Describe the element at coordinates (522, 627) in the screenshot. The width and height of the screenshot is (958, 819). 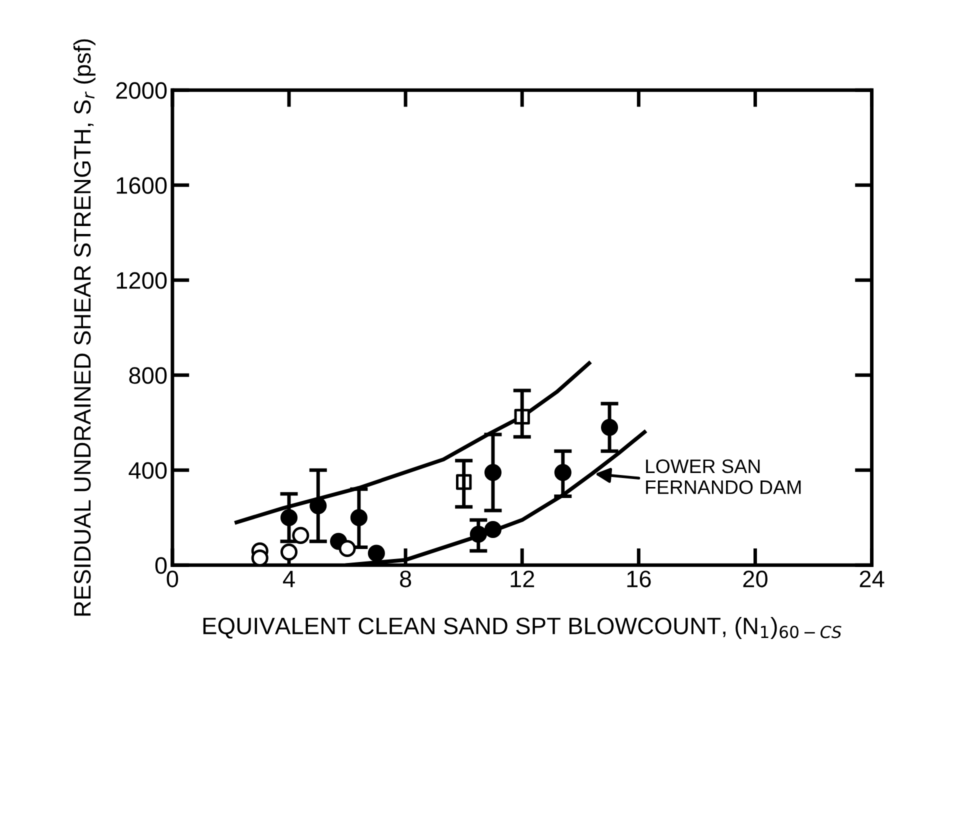
I see `x-axis-title: EQUIVALENT CLEAN SAND SPT BLOWCOUNT, (N$_{1}$)$_{60−CS}$` at that location.